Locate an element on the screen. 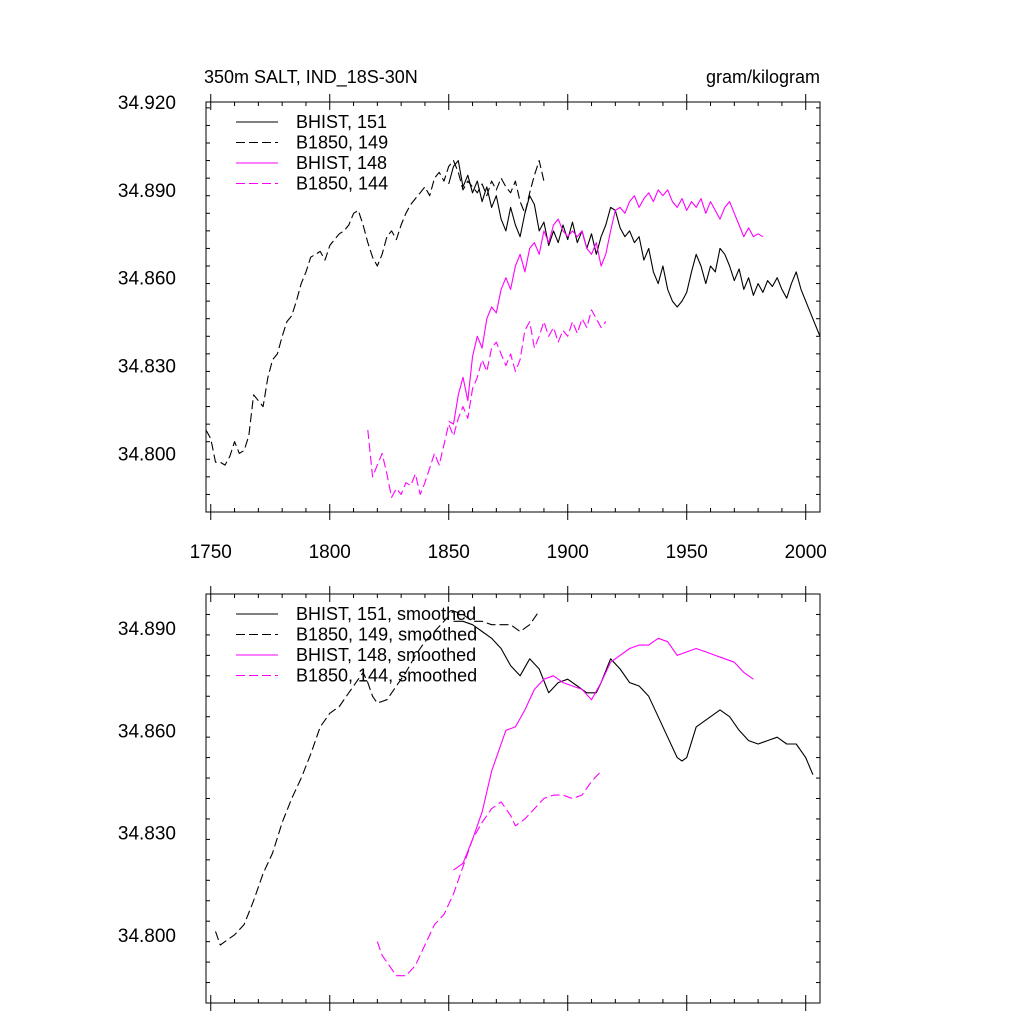  y-tick-label: 34.920 is located at coordinates (147, 103).